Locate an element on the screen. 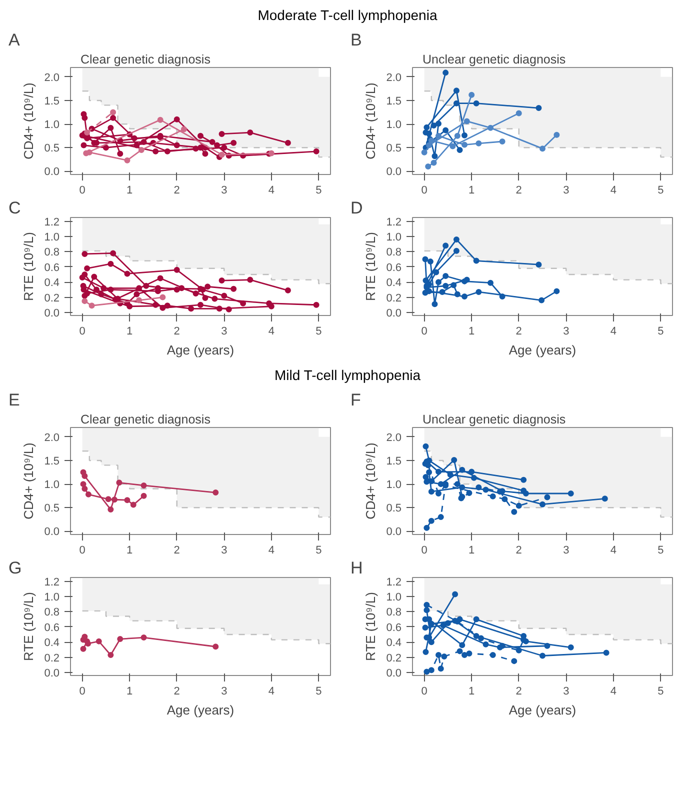 The image size is (685, 793). text: E is located at coordinates (14, 400).